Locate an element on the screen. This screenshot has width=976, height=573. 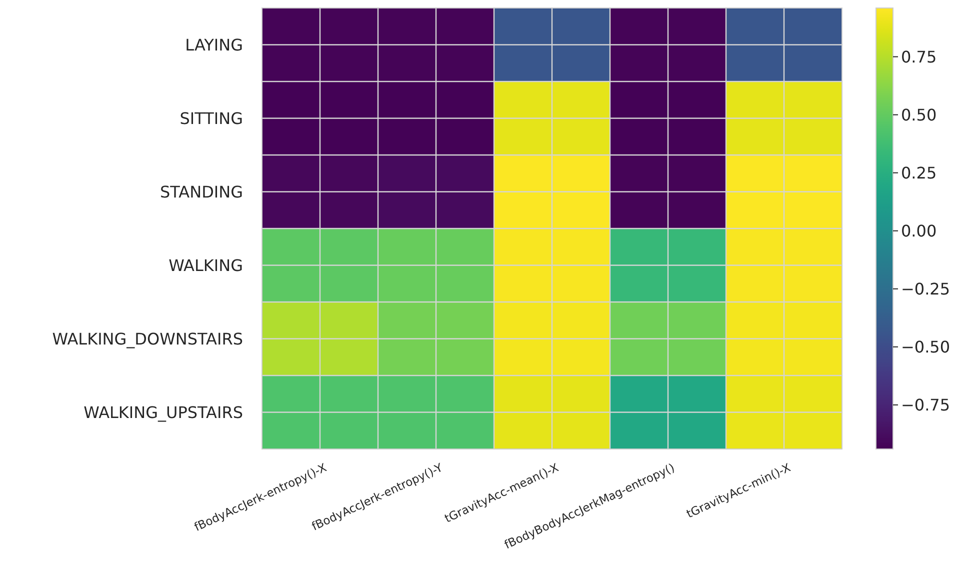
y-tick-label: SITTING is located at coordinates (211, 118).